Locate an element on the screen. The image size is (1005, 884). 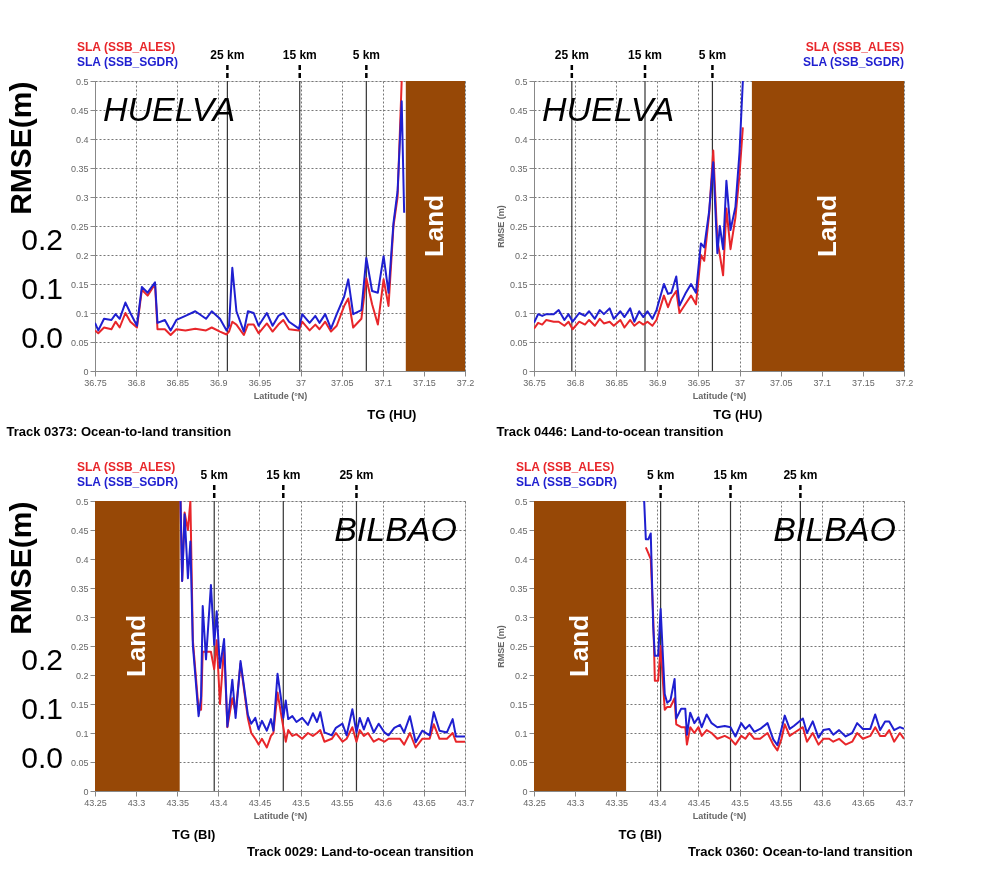
series-label: SLA (SSB_SGDR) is located at coordinates (127, 482).